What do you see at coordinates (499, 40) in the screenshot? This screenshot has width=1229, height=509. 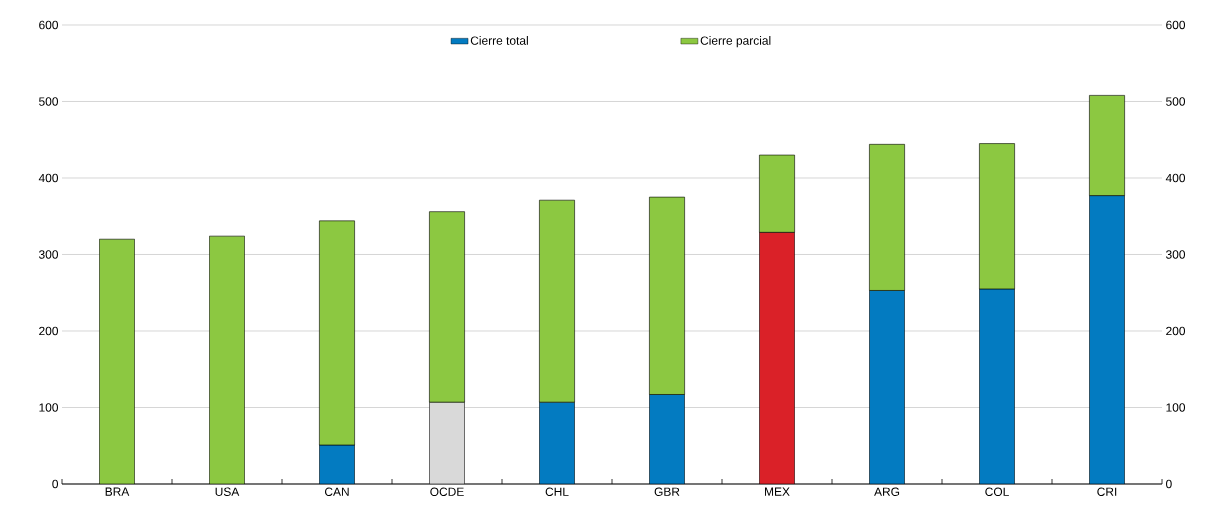 I see `legend-label: Cierre total` at bounding box center [499, 40].